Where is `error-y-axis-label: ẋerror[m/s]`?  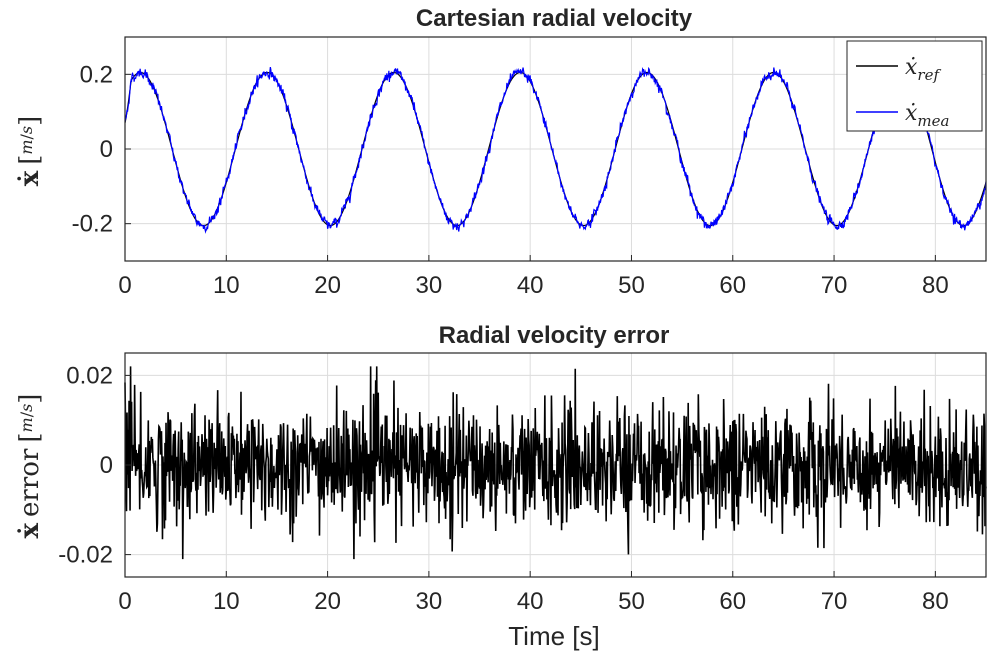
error-y-axis-label: ẋerror[m/s] is located at coordinates (30, 466).